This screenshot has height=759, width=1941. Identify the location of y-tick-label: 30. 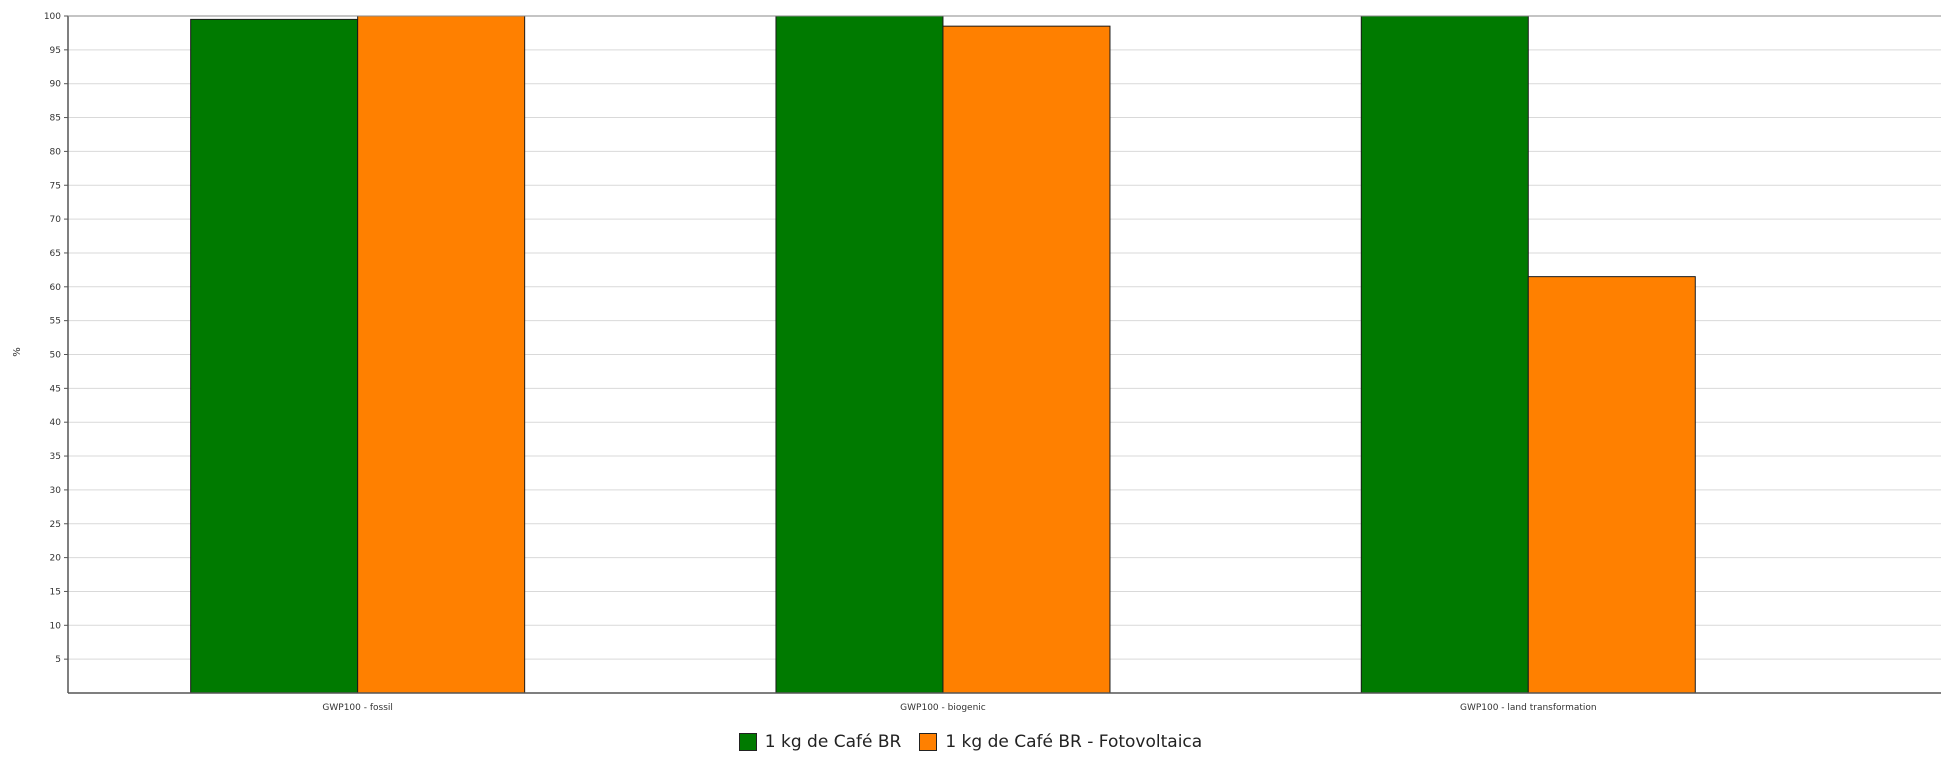
(56, 491).